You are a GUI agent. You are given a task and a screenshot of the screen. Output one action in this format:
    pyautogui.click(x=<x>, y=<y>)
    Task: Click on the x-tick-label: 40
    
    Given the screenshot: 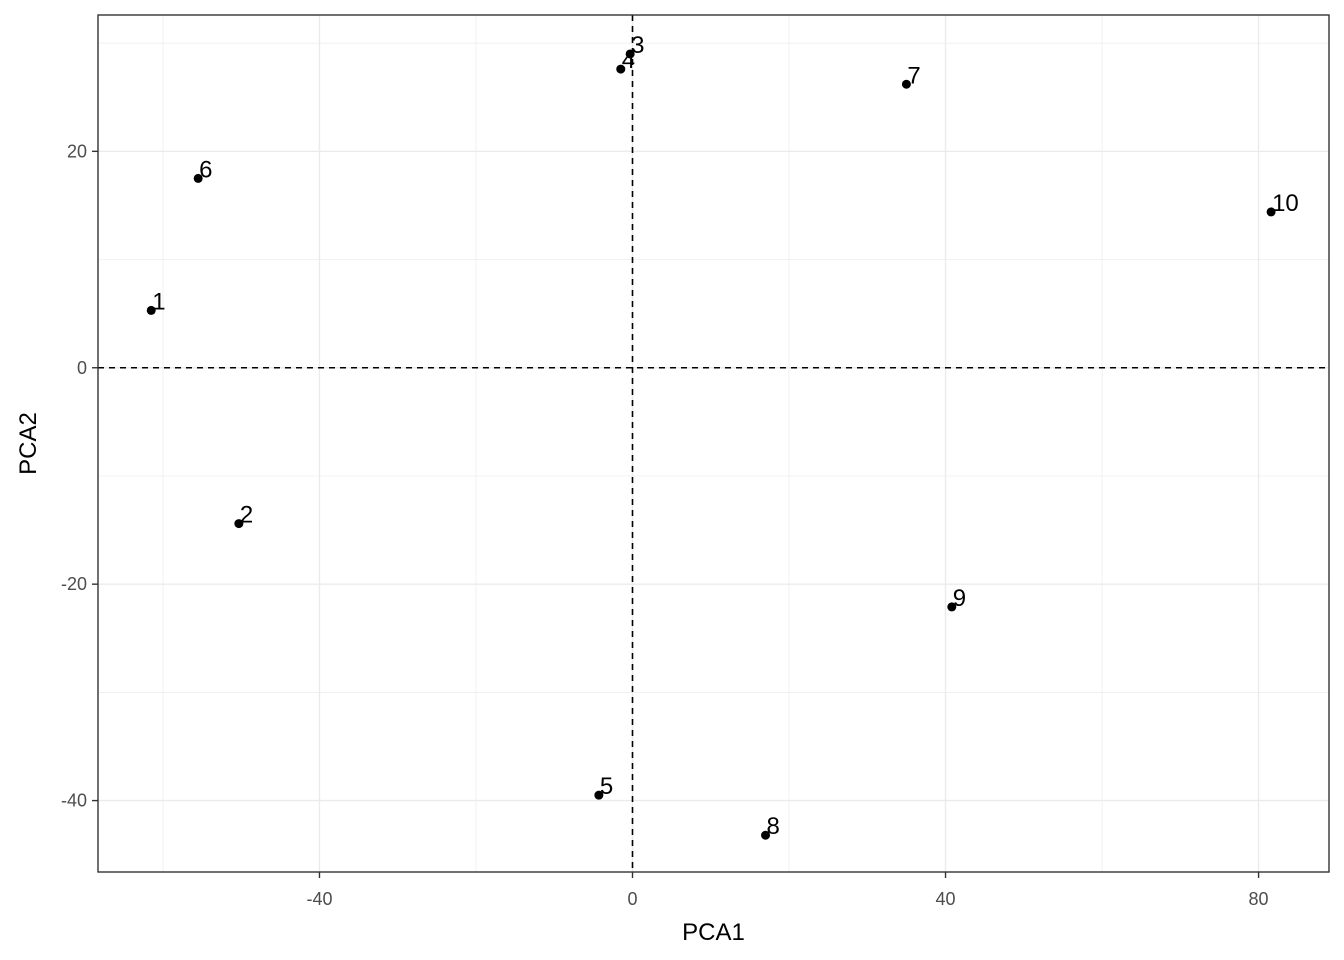 What is the action you would take?
    pyautogui.click(x=946, y=899)
    